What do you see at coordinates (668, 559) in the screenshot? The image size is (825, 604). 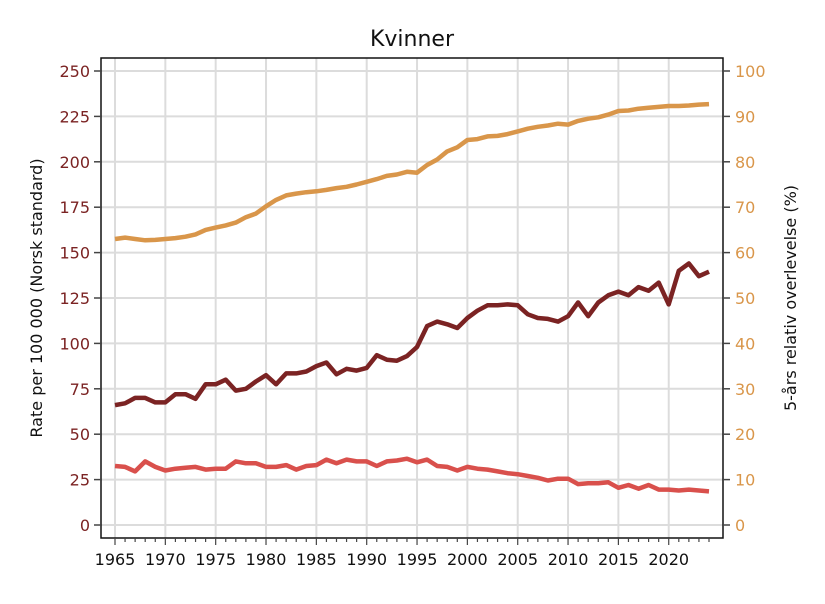 I see `x-tick-label: 2020` at bounding box center [668, 559].